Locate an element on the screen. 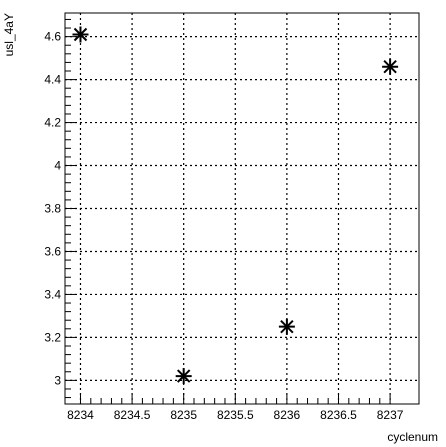  x-tick-label: 8236.5 is located at coordinates (338, 415).